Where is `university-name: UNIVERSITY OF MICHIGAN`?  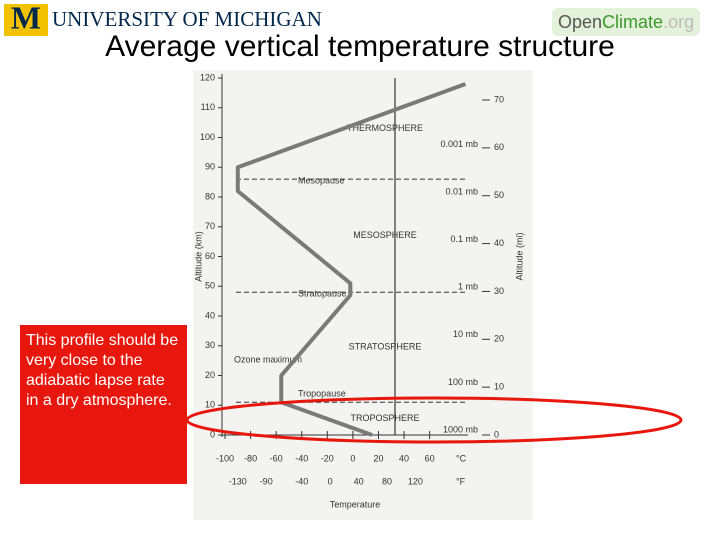 university-name: UNIVERSITY OF MICHIGAN is located at coordinates (187, 19).